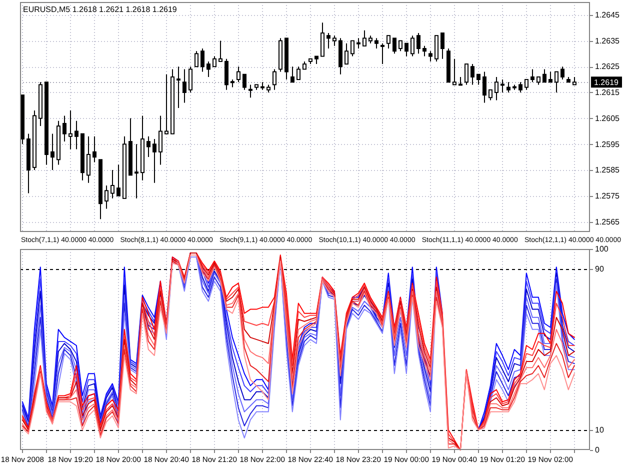 The width and height of the screenshot is (625, 469). Describe the element at coordinates (607, 221) in the screenshot. I see `y-tick-label: 1.2565` at that location.